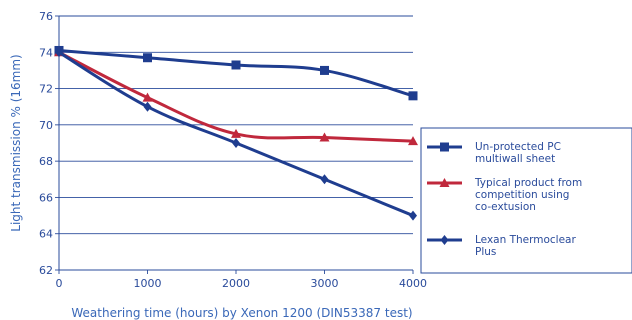 The image size is (632, 320). What do you see at coordinates (444, 240) in the screenshot?
I see `legend-marker-diamond` at bounding box center [444, 240].